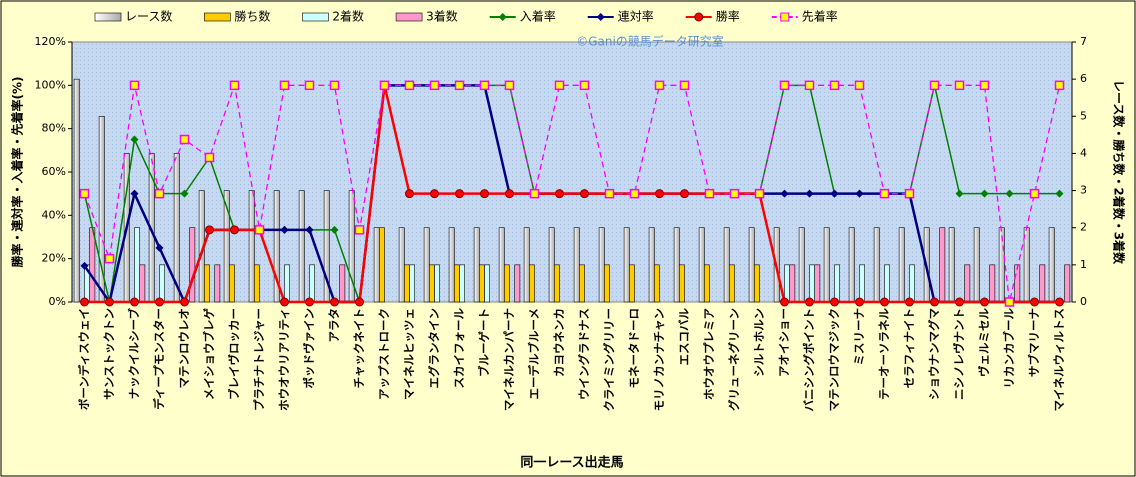  Describe the element at coordinates (184, 348) in the screenshot. I see `x-tick-label: マテンロウレオ` at that location.